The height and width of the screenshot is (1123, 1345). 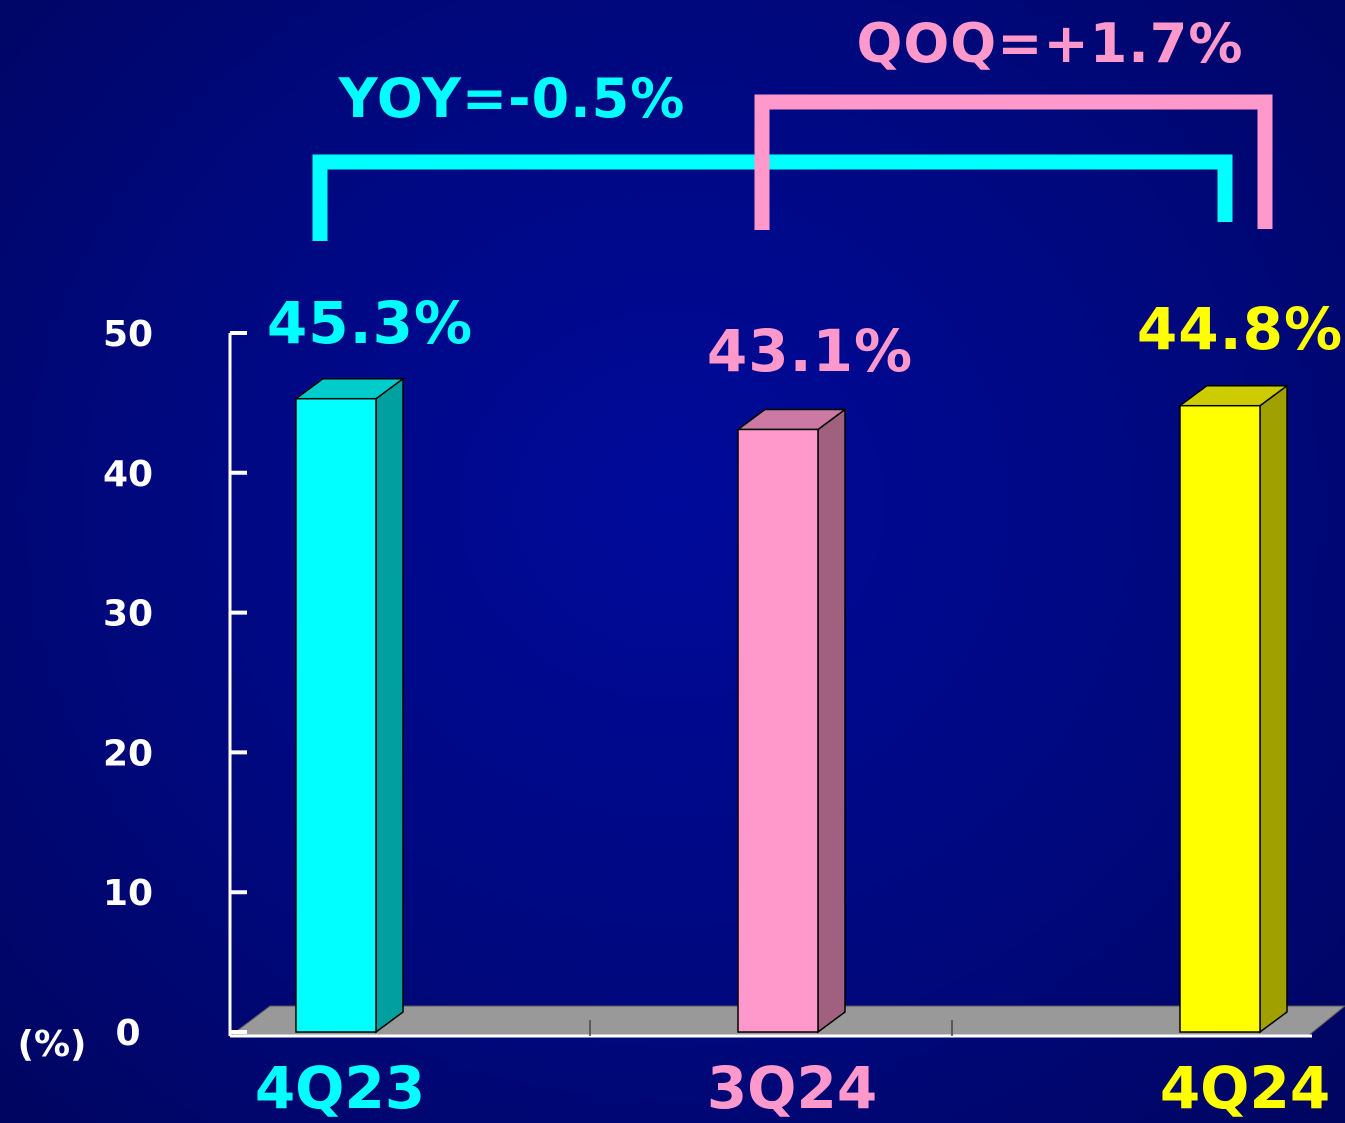 I want to click on value-label-4q24: 44.8%, so click(x=1240, y=329).